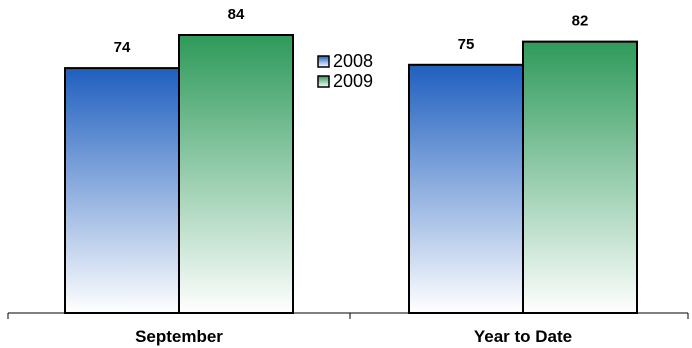 The width and height of the screenshot is (692, 348). What do you see at coordinates (353, 61) in the screenshot?
I see `legend-label-2008: 2008` at bounding box center [353, 61].